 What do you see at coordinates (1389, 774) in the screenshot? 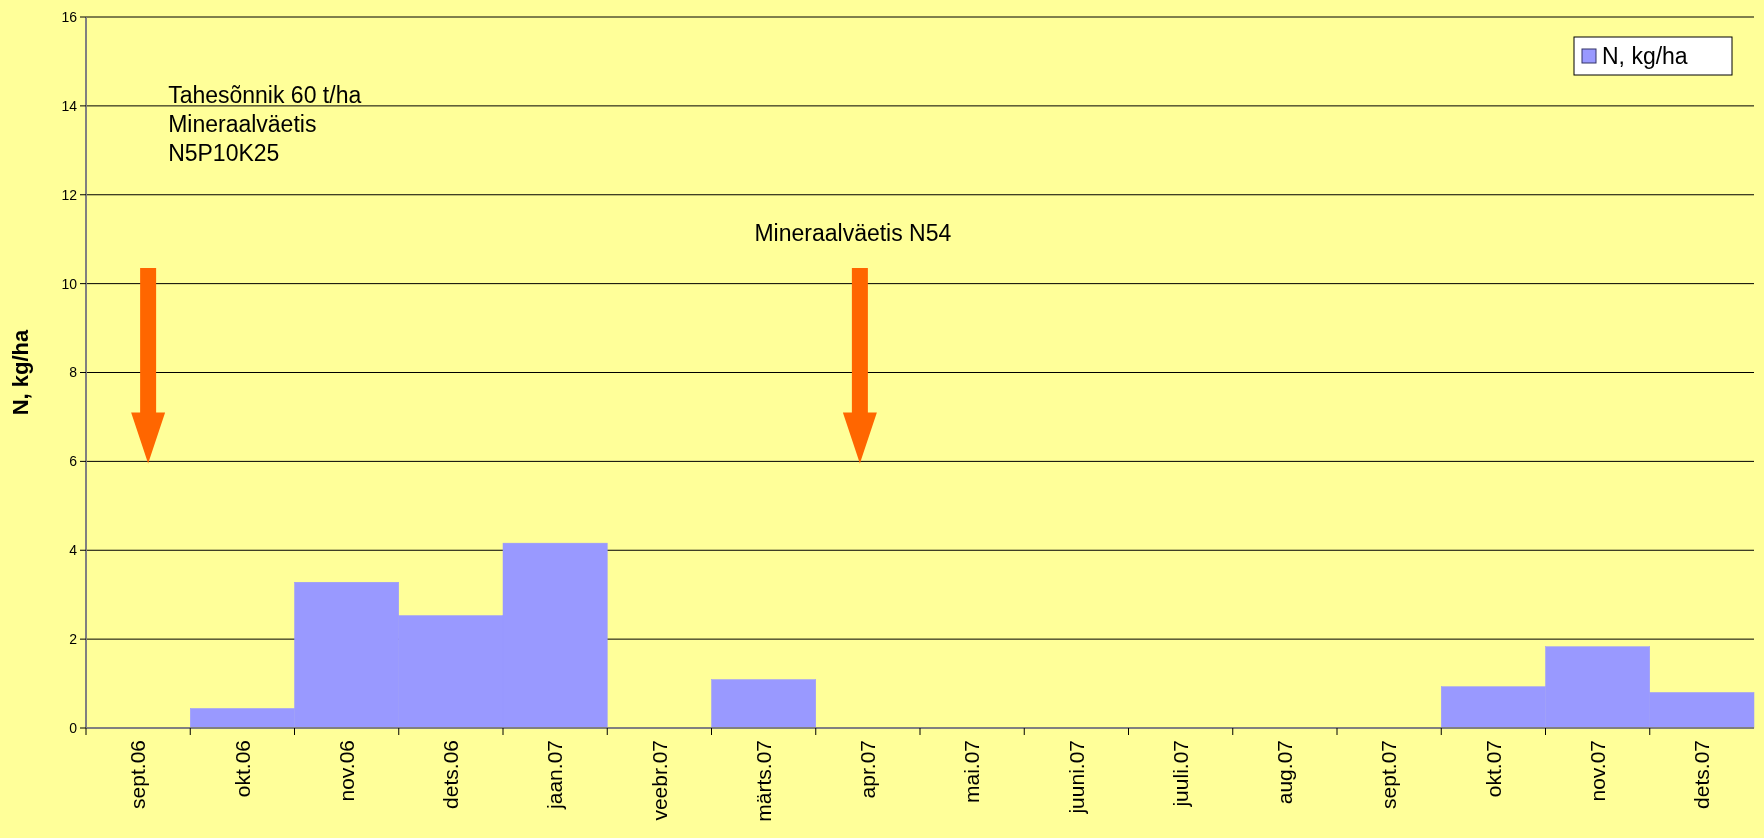
I see `x-tick-label: sept.07` at bounding box center [1389, 774].